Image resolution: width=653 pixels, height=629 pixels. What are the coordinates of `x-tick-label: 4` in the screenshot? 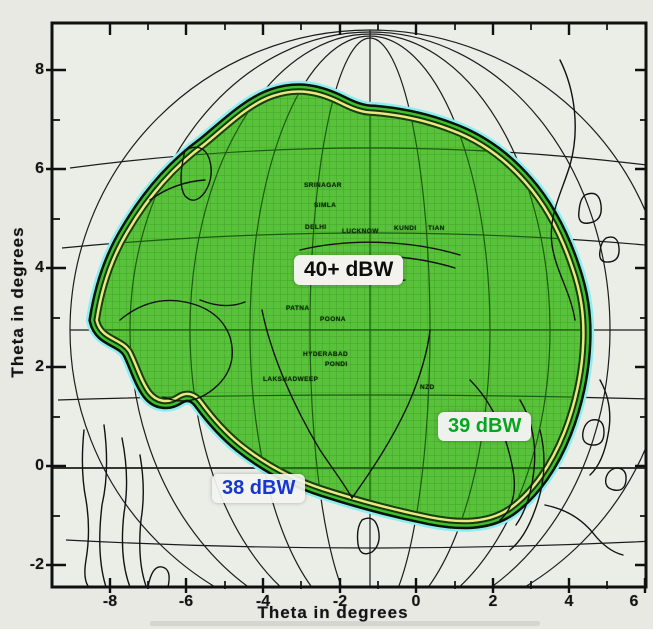 It's located at (569, 601).